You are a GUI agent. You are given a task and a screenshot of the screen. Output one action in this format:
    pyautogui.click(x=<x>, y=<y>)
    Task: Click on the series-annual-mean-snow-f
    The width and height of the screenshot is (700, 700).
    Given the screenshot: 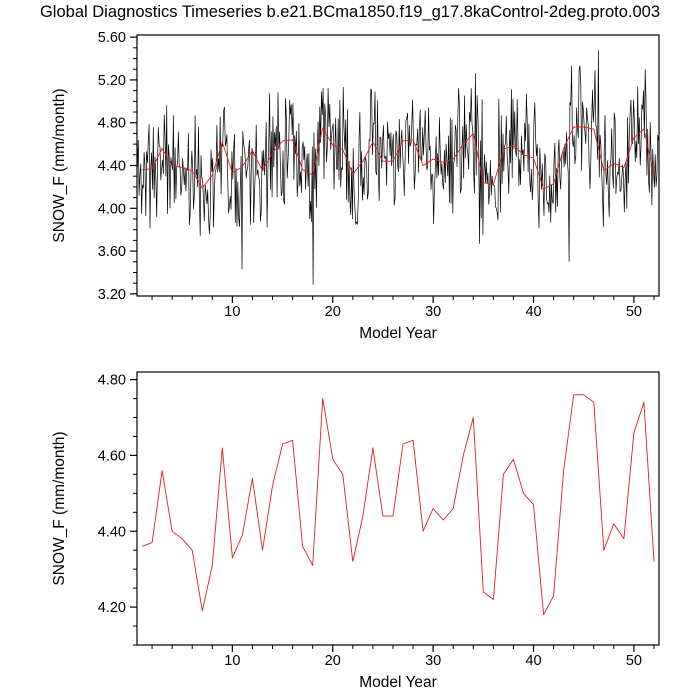 What is the action you would take?
    pyautogui.click(x=398, y=158)
    